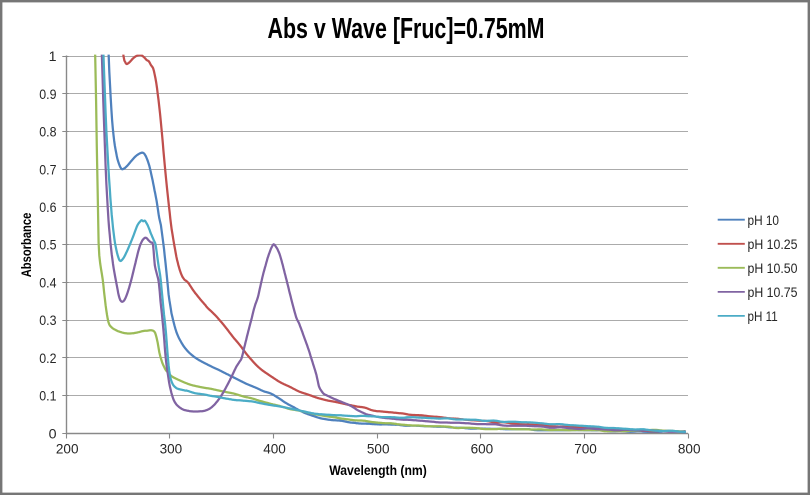  What do you see at coordinates (773, 245) in the screenshot?
I see `svg-text: pH 10.25` at bounding box center [773, 245].